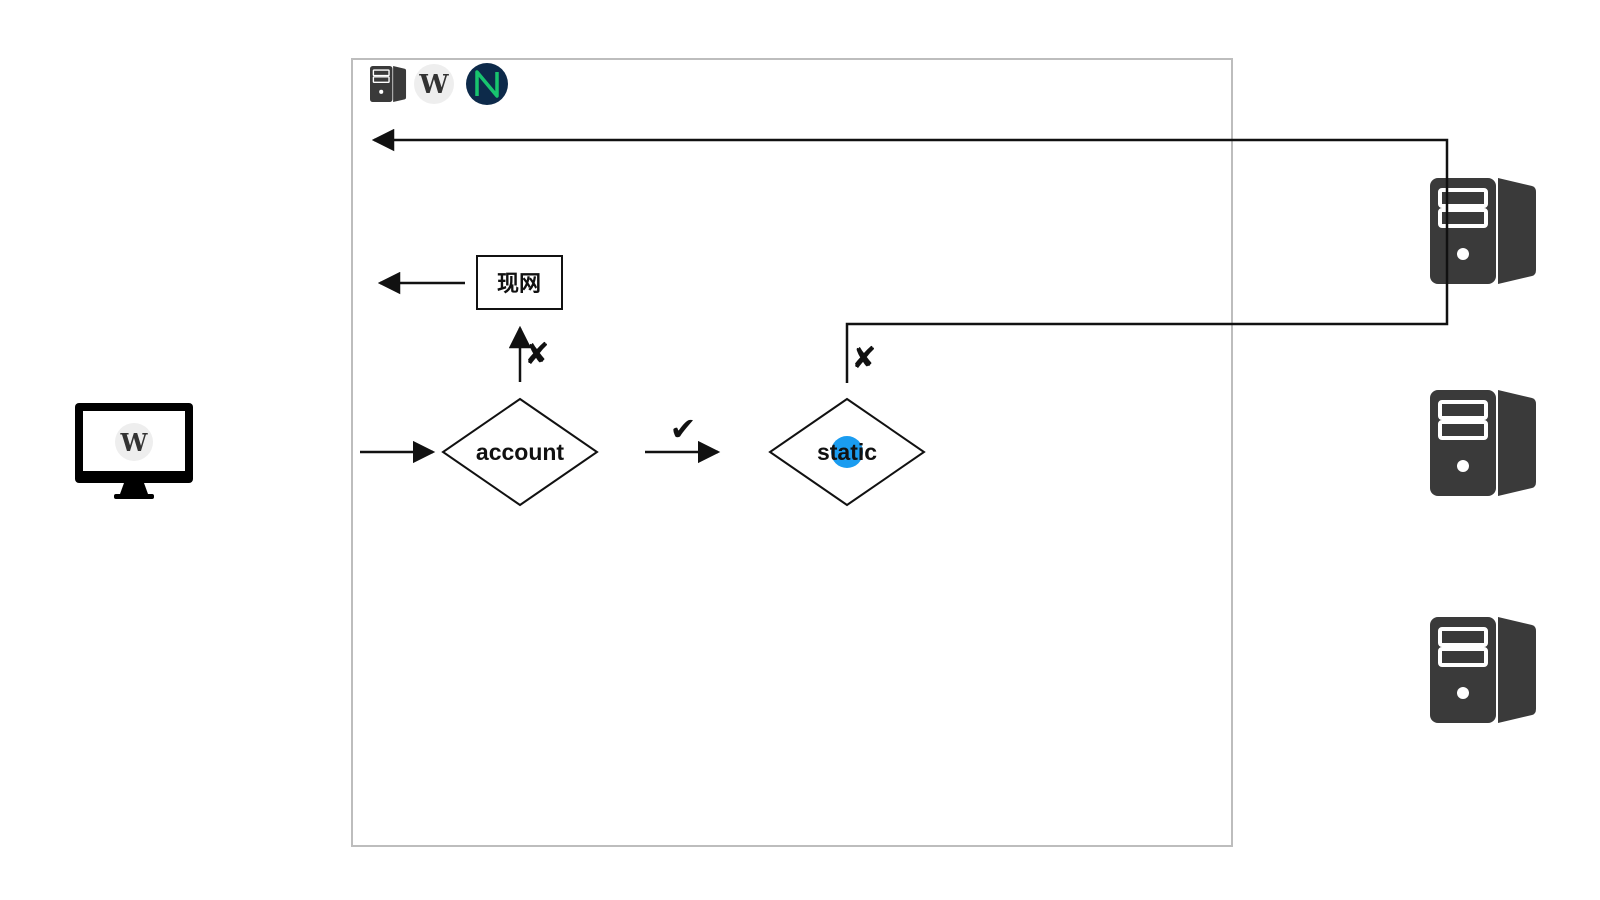 The image size is (1600, 900). What do you see at coordinates (487, 84) in the screenshot?
I see `nginx-icon` at bounding box center [487, 84].